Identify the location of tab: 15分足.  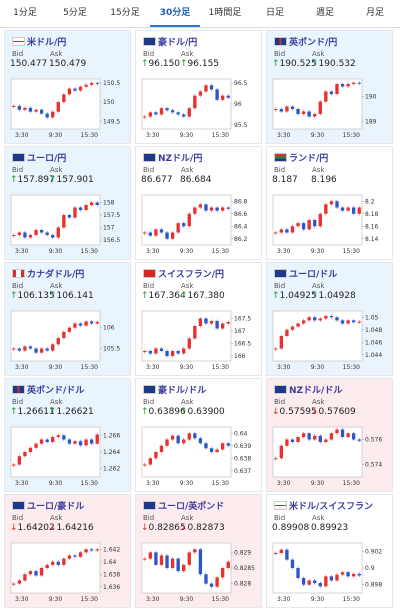
(125, 13).